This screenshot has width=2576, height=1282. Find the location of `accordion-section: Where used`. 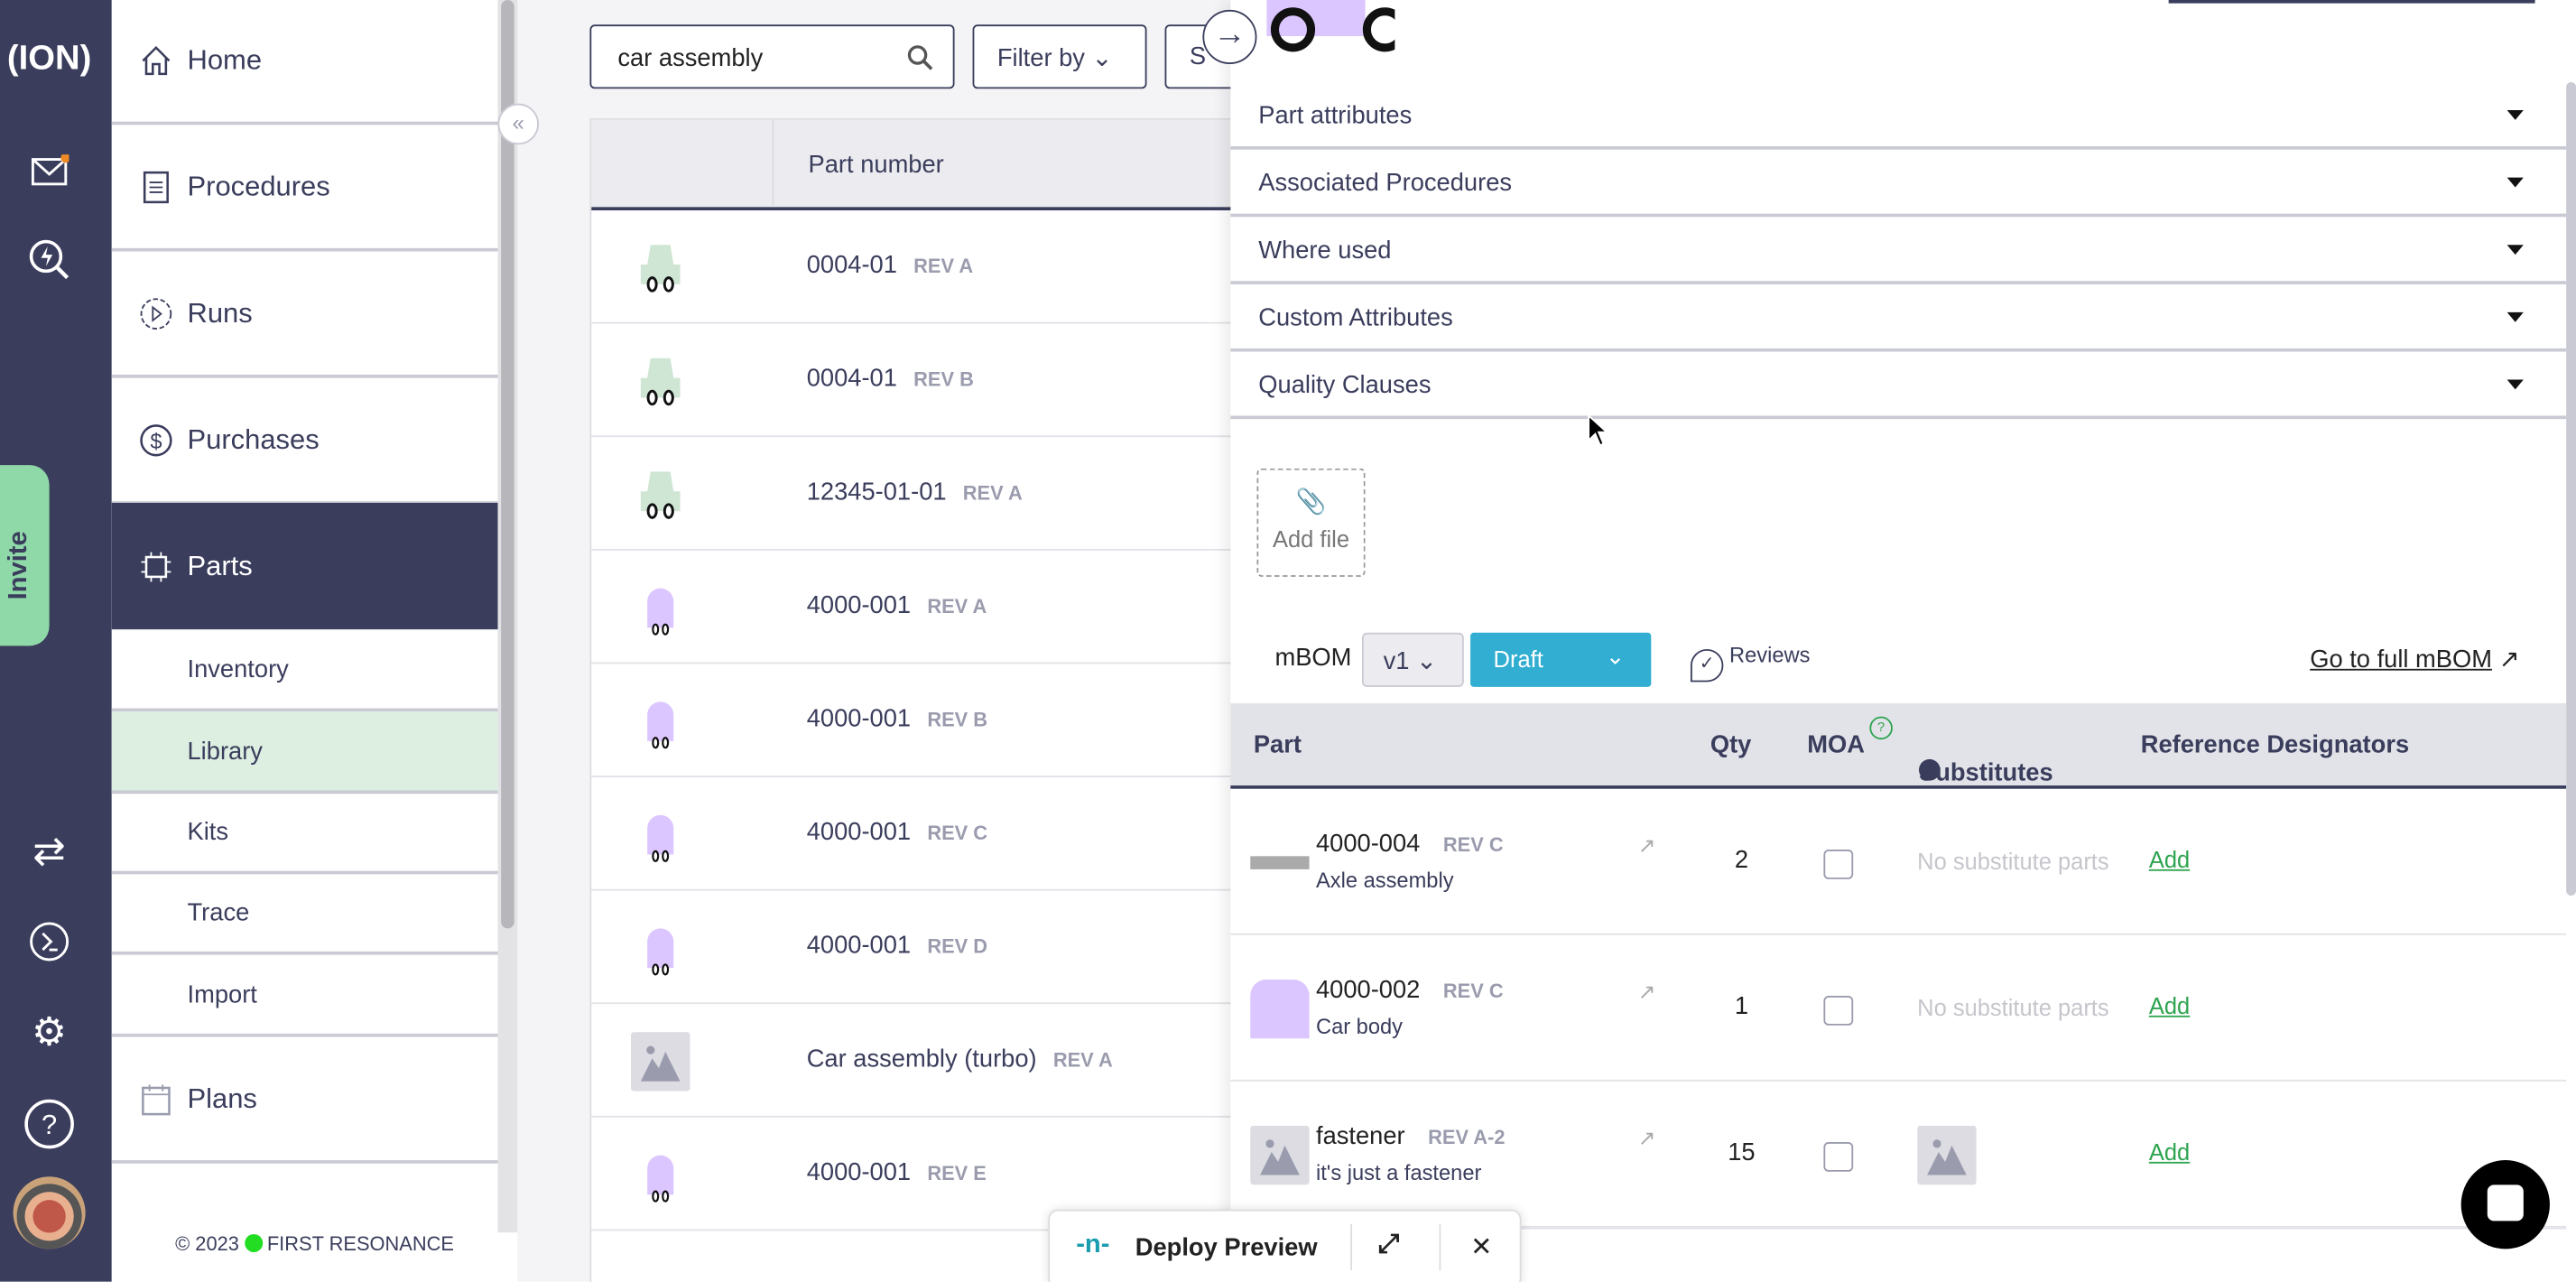

accordion-section: Where used is located at coordinates (1899, 251).